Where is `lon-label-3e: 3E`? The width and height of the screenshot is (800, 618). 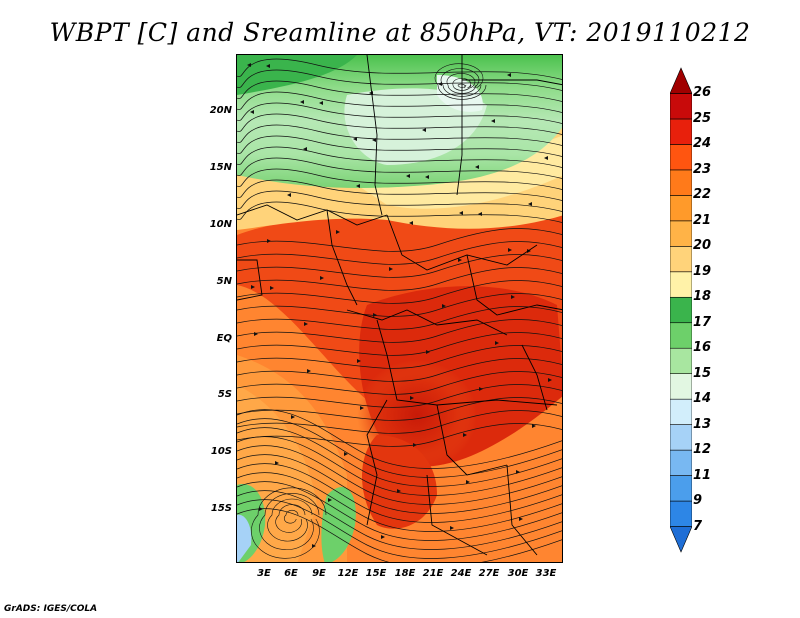
lon-label-3e: 3E is located at coordinates (264, 573).